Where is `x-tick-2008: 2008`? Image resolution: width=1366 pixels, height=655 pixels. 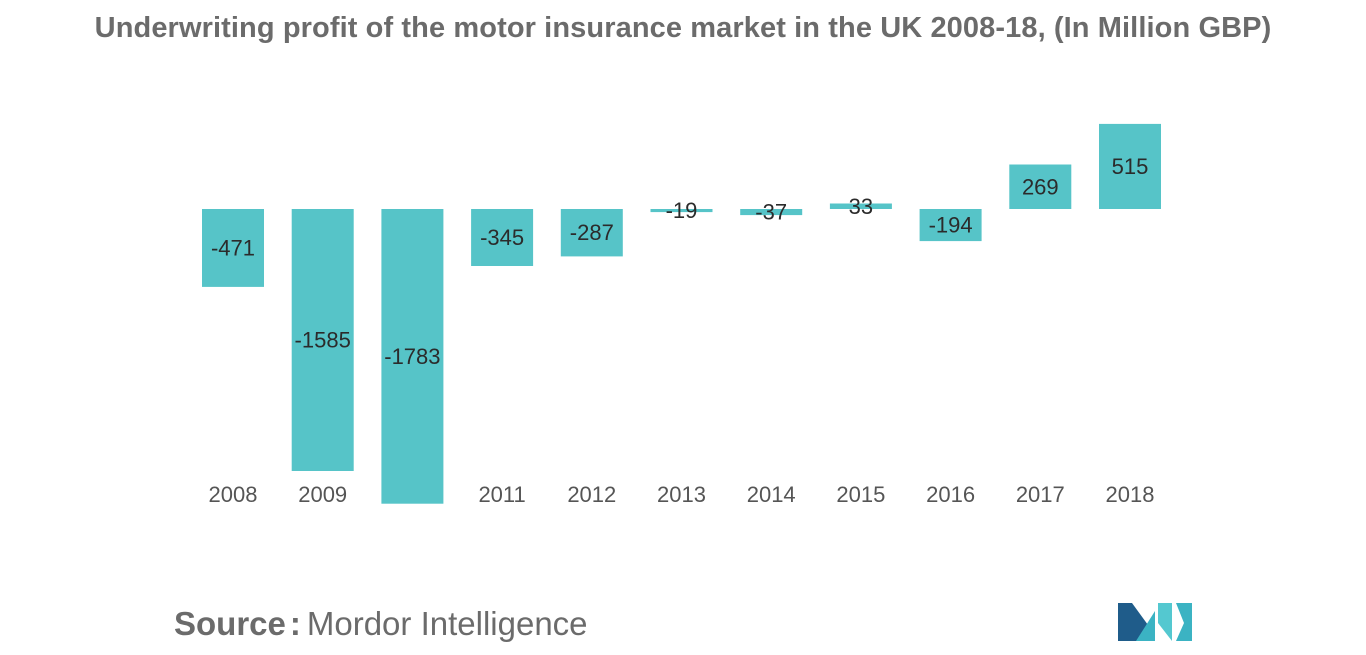
x-tick-2008: 2008 is located at coordinates (233, 494).